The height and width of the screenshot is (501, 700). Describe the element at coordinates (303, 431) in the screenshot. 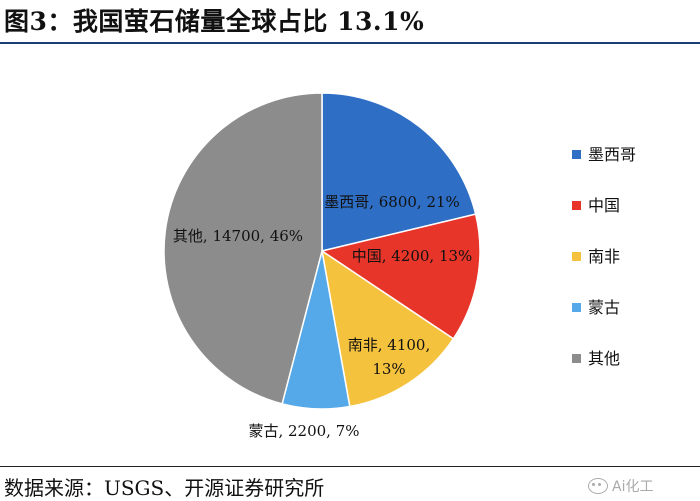

I see `data-label-3: 蒙古, 2200, 7%` at that location.